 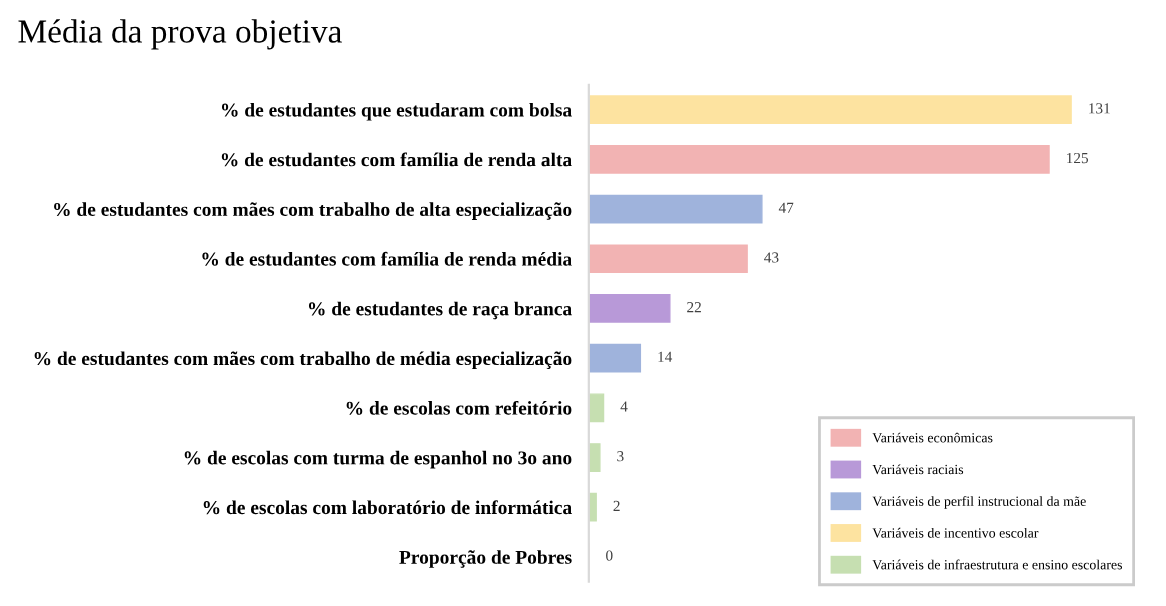 What do you see at coordinates (485, 559) in the screenshot?
I see `y-tick-label: Proporção de Pobres` at bounding box center [485, 559].